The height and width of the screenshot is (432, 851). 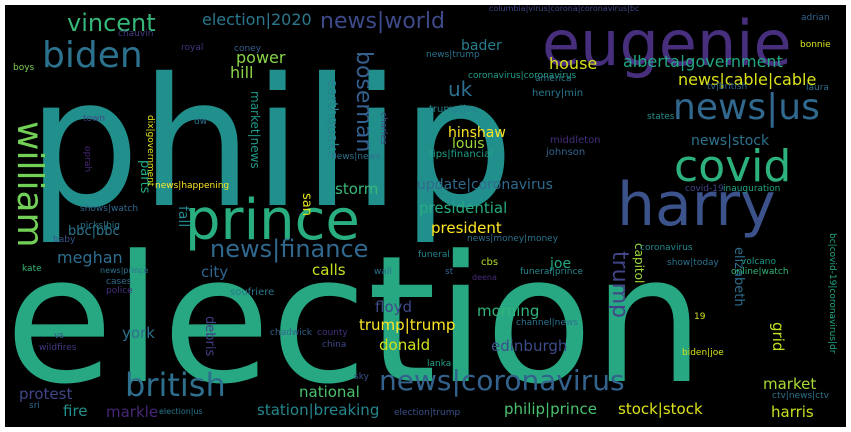 What do you see at coordinates (575, 140) in the screenshot?
I see `word: middleton` at bounding box center [575, 140].